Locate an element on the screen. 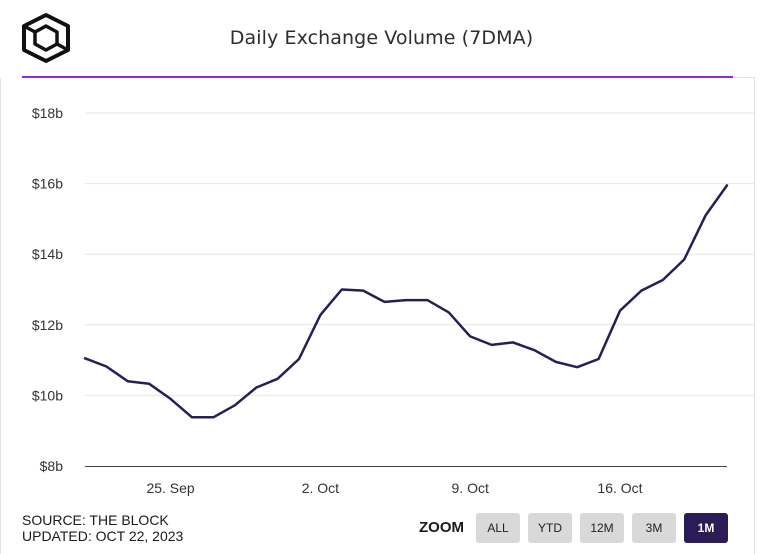  y-tick-label: $8b is located at coordinates (52, 466).